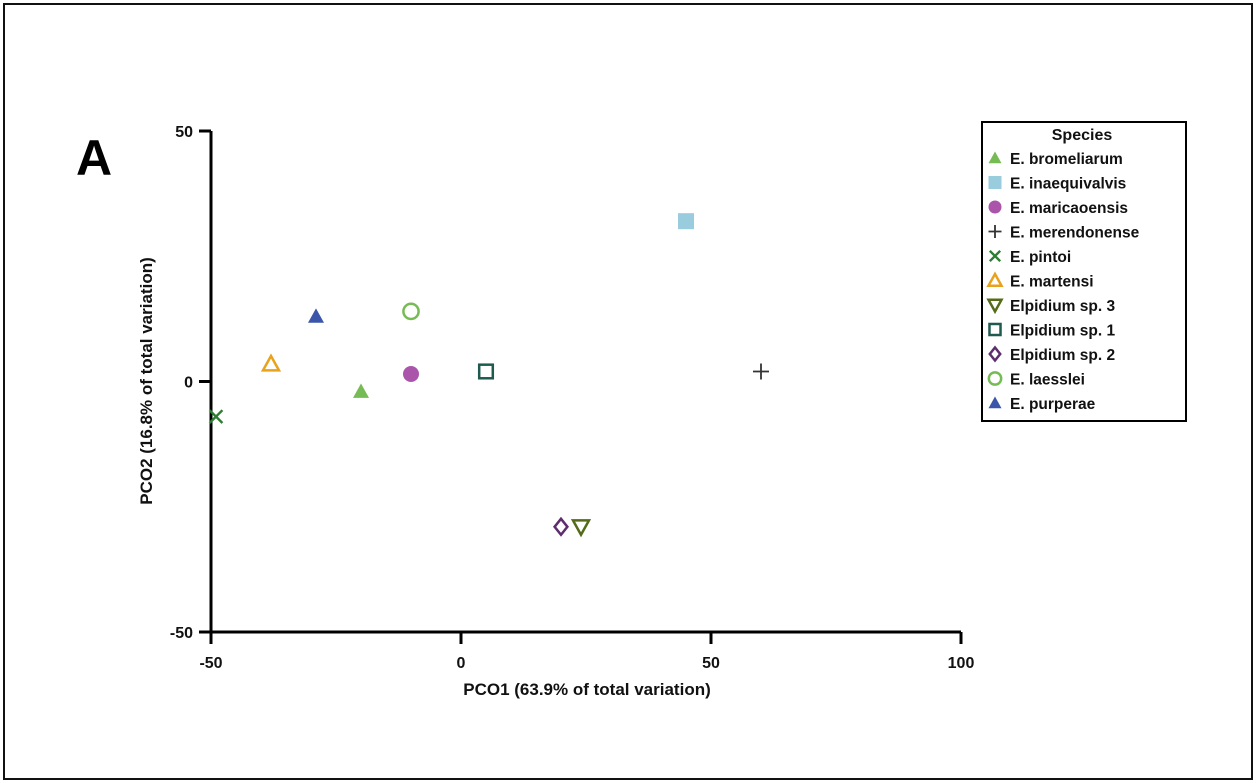 The width and height of the screenshot is (1256, 783). Describe the element at coordinates (146, 381) in the screenshot. I see `y-axis-title: PCO2 (16.8% of total variation)` at that location.